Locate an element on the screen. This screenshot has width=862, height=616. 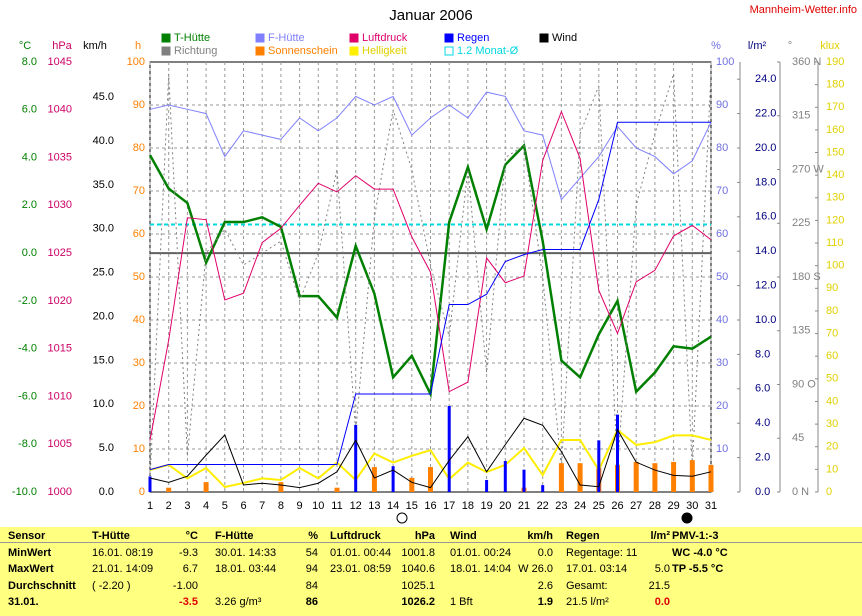
table-cell: WC -4.0 °C is located at coordinates (700, 552).